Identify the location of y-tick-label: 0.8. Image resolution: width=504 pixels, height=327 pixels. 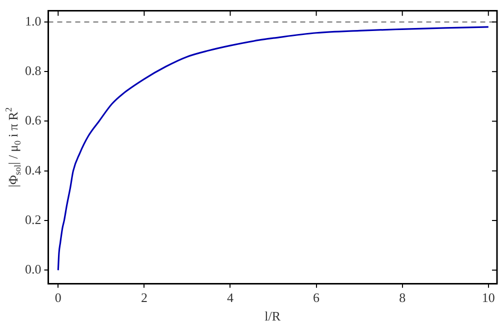
(33, 70).